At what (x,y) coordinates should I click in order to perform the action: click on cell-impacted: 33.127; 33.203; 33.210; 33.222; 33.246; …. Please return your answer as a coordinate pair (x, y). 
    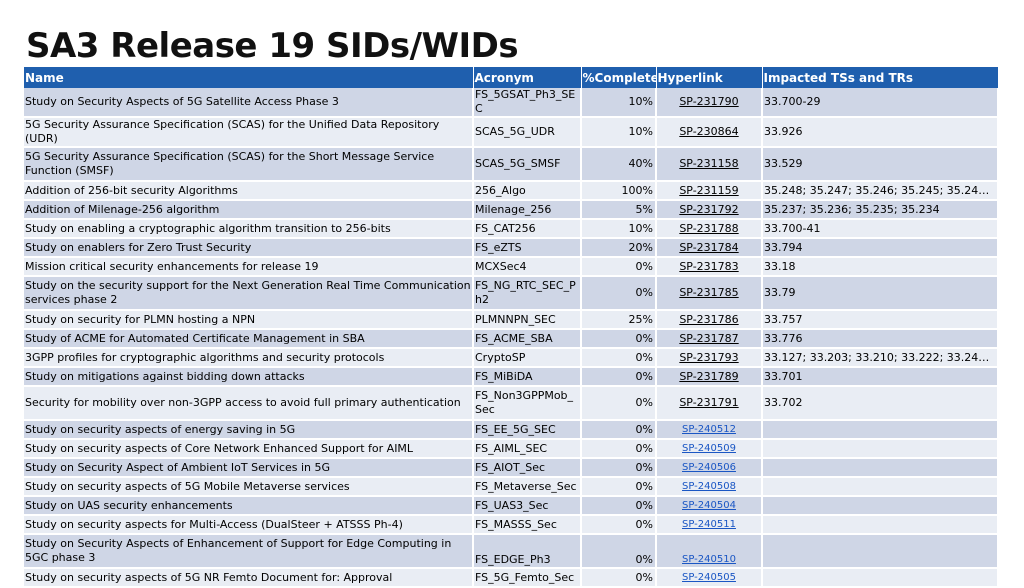
    Looking at the image, I should click on (880, 358).